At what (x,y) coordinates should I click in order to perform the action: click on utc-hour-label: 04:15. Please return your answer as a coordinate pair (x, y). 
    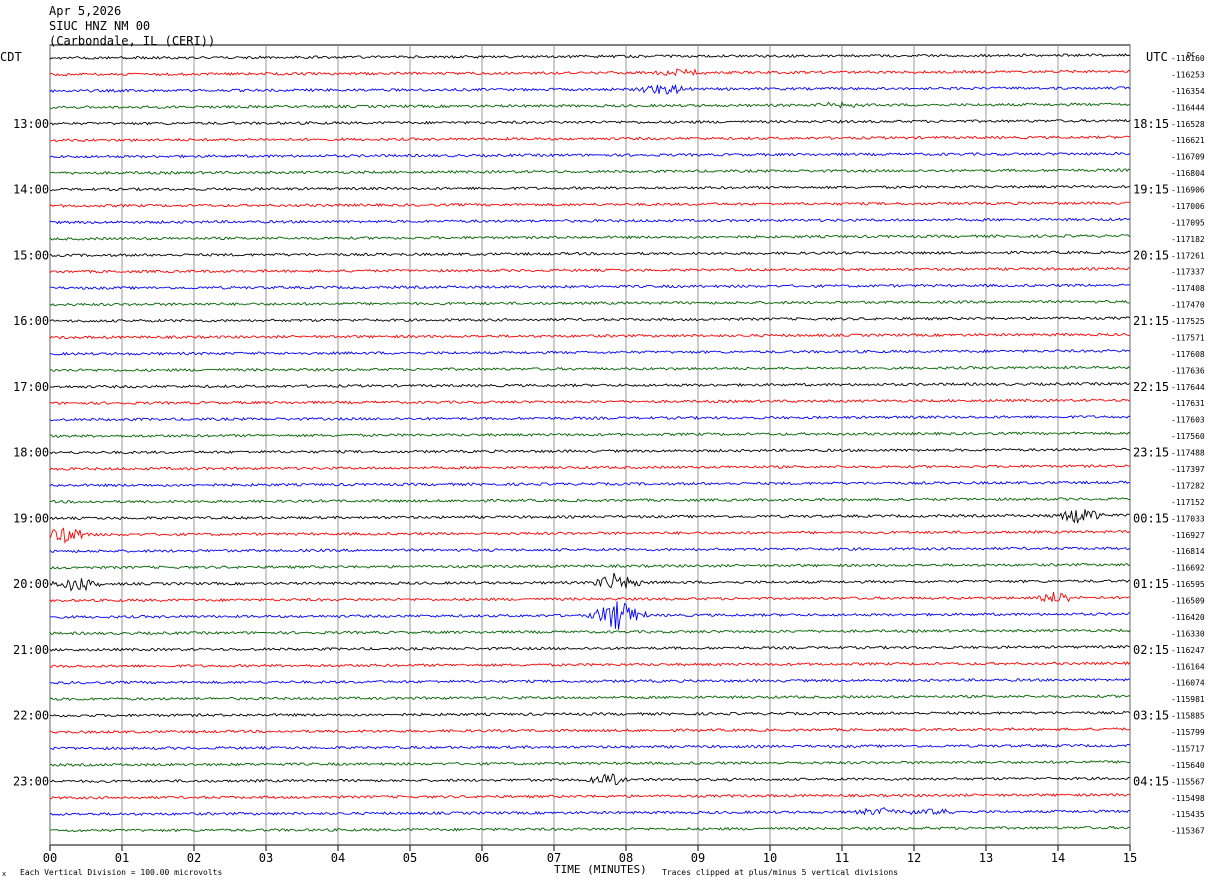
    Looking at the image, I should click on (1151, 781).